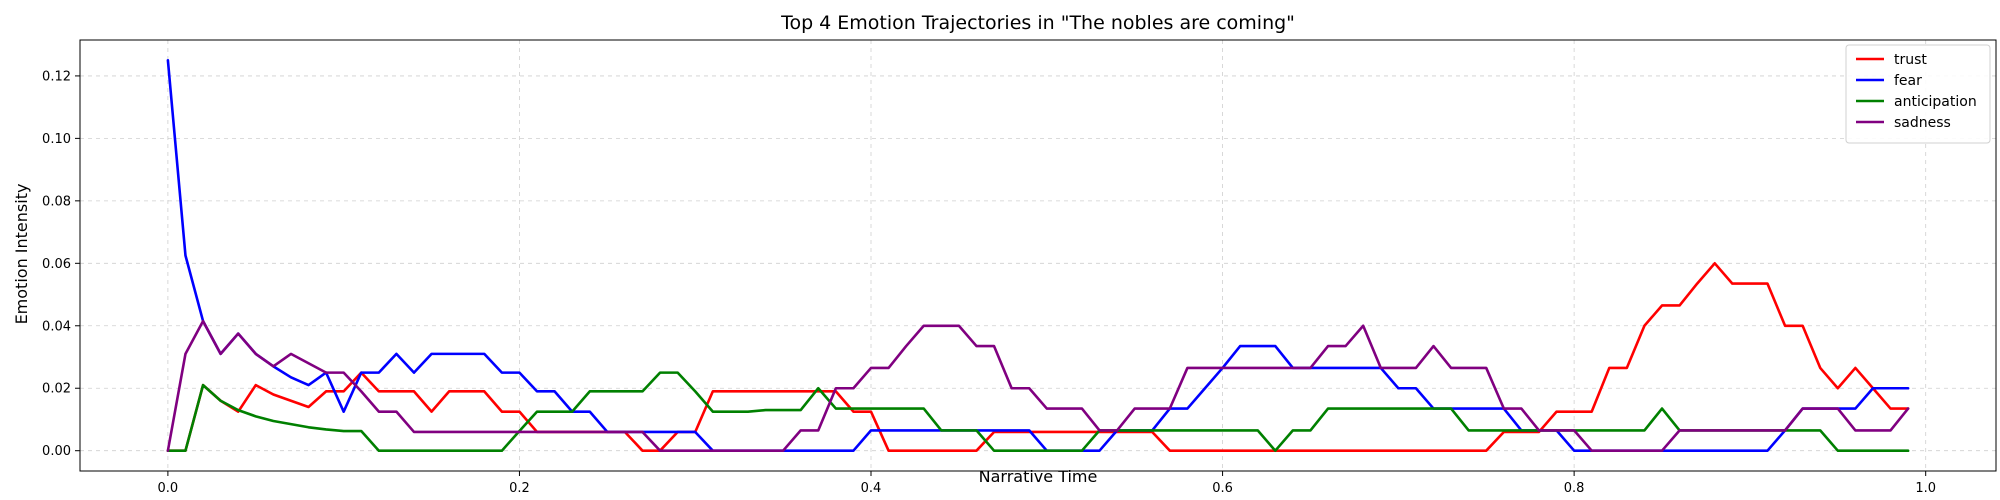  What do you see at coordinates (1038, 476) in the screenshot?
I see `x-axis-label: Narrative Time` at bounding box center [1038, 476].